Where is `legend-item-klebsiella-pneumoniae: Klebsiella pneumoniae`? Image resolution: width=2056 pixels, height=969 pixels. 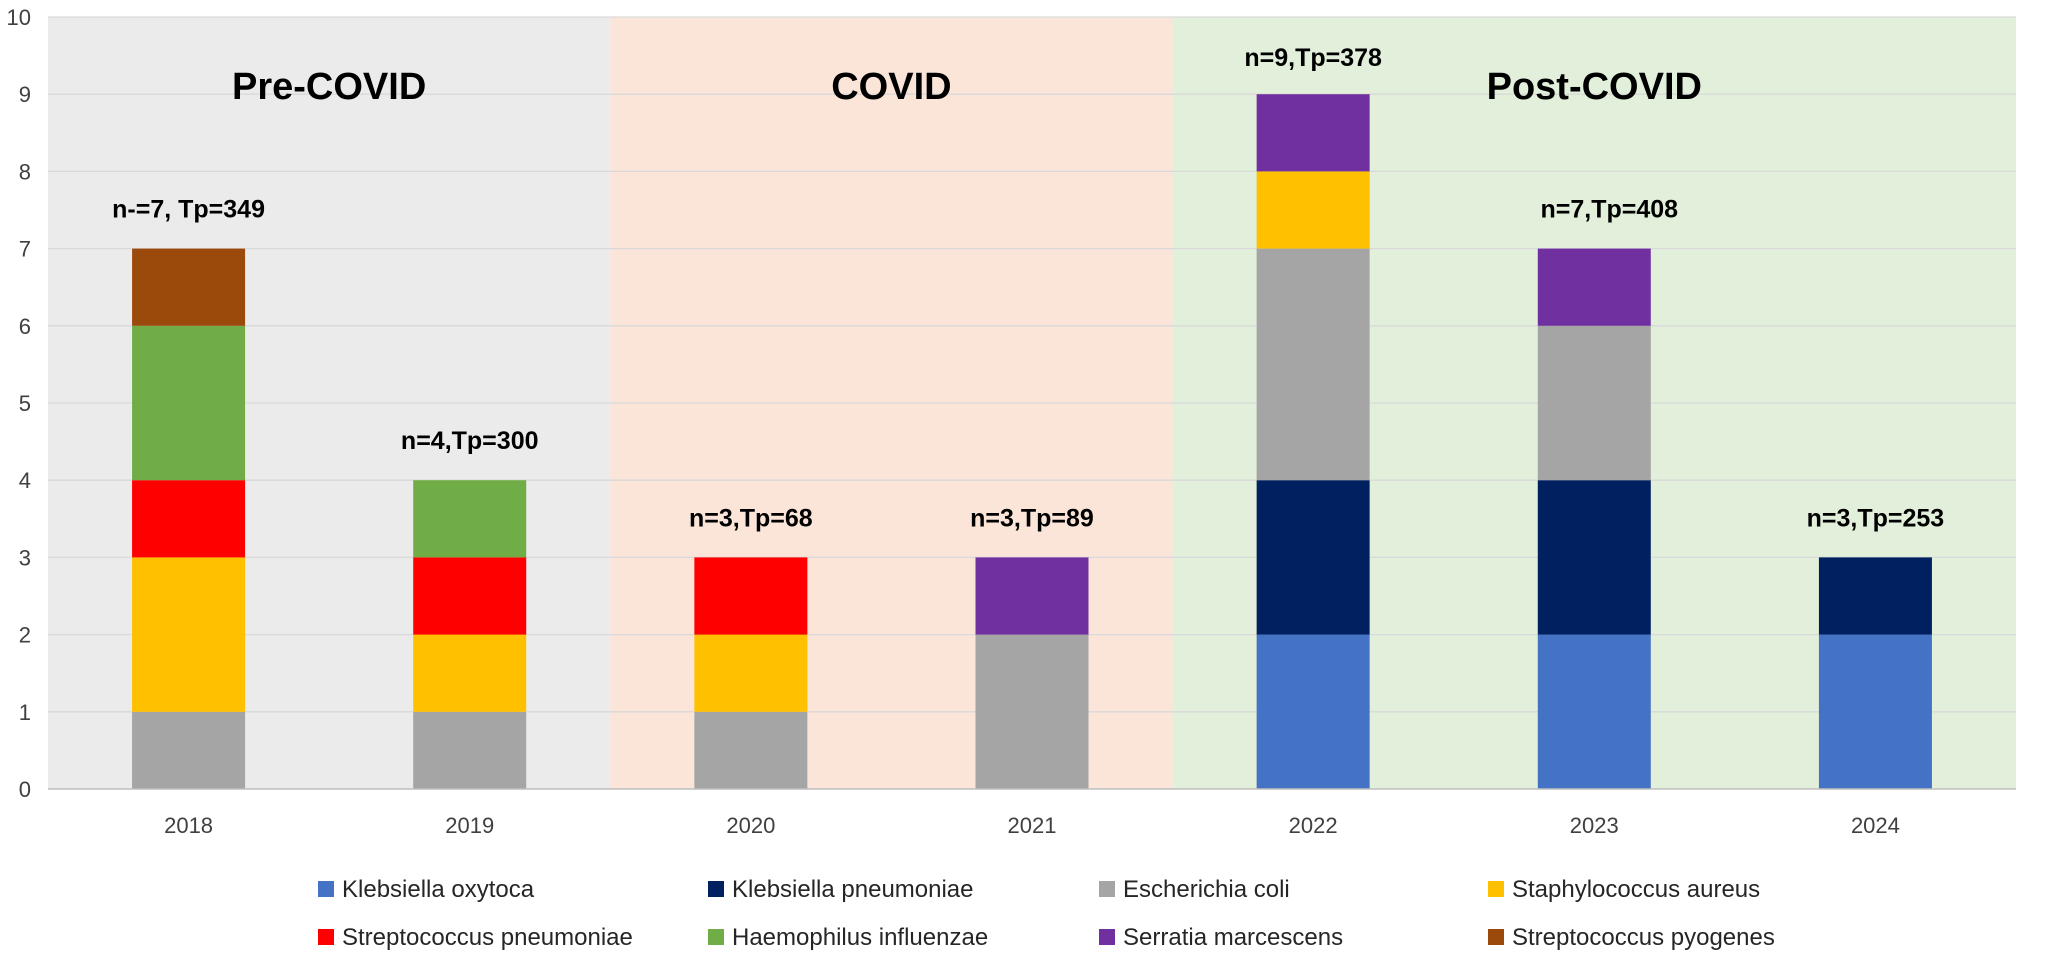
legend-item-klebsiella-pneumoniae: Klebsiella pneumoniae is located at coordinates (841, 889).